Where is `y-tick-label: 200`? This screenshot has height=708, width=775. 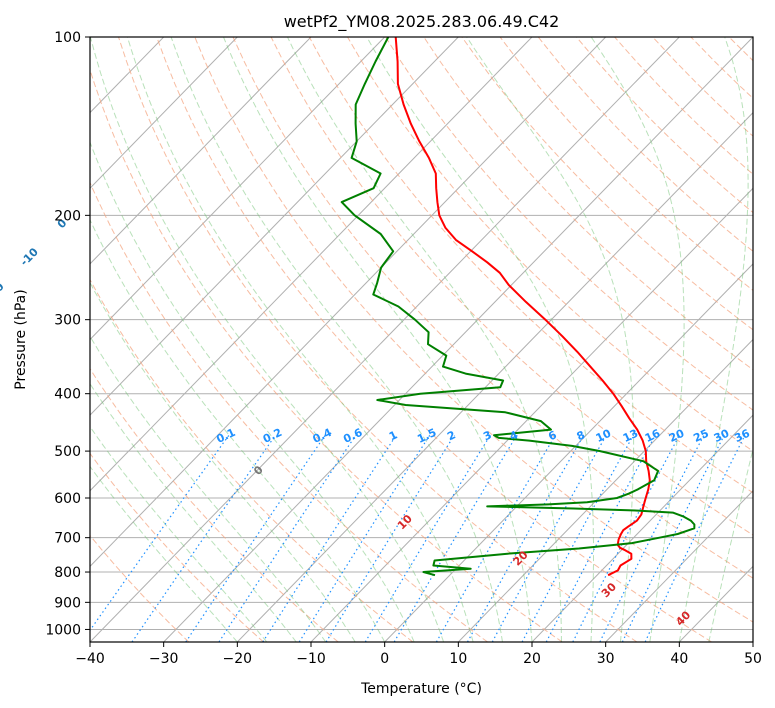 y-tick-label: 200 is located at coordinates (67, 216).